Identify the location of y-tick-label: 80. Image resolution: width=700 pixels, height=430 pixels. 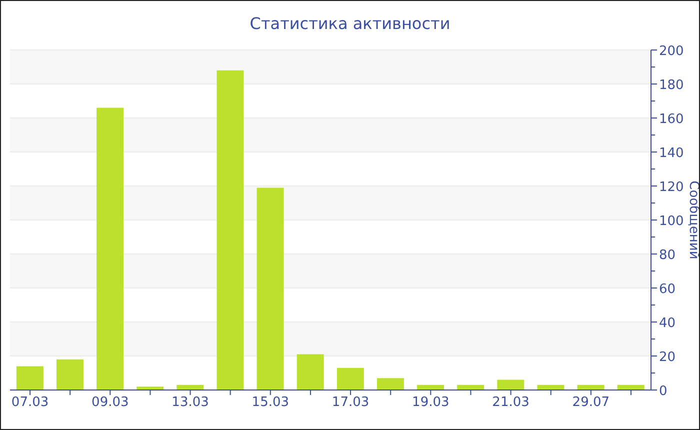
(667, 255).